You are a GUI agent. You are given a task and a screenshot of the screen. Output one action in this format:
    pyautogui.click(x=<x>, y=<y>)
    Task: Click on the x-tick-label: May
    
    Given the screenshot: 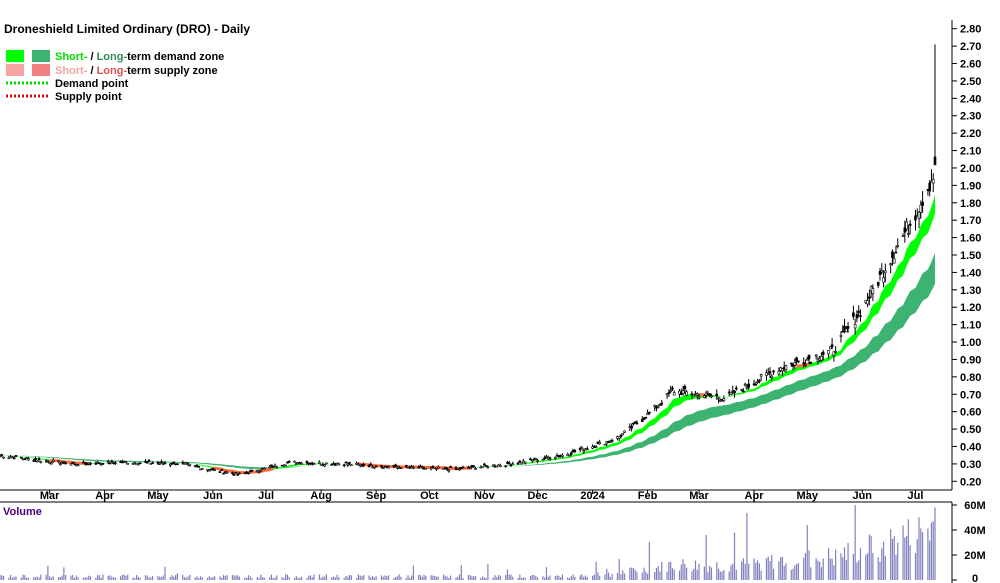 What is the action you would take?
    pyautogui.click(x=158, y=496)
    